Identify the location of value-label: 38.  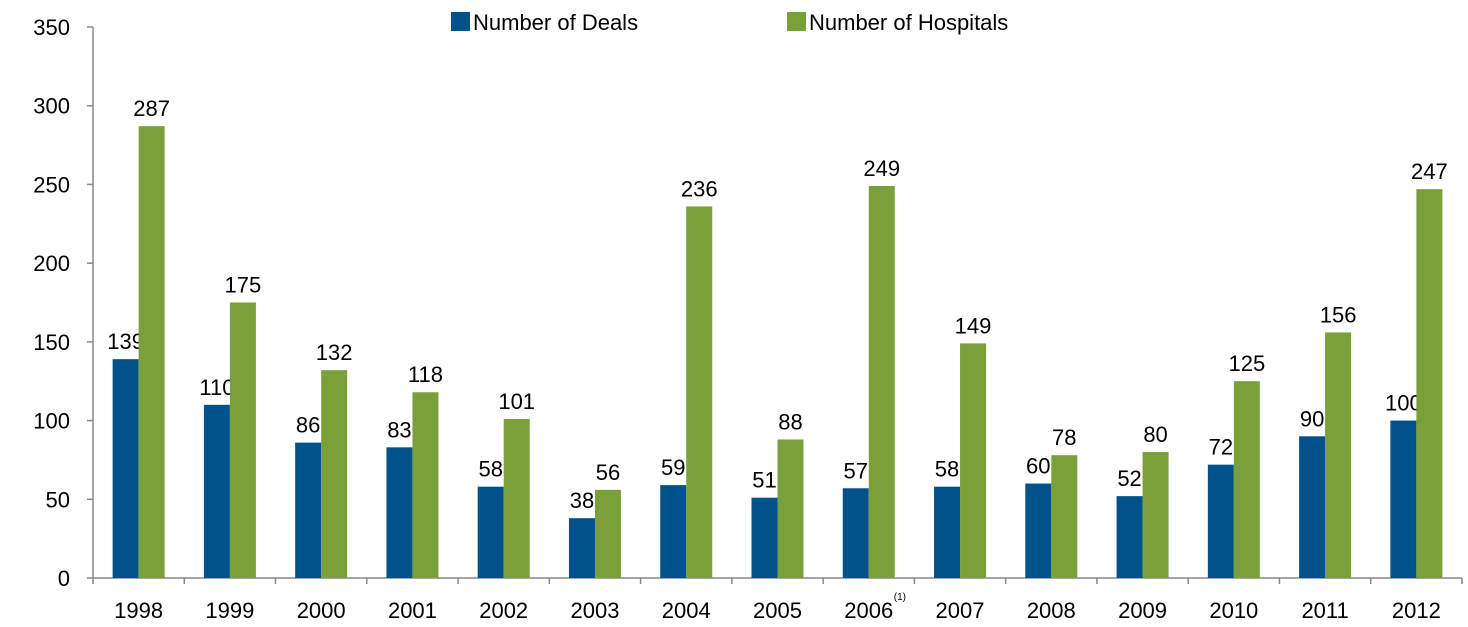
(582, 500).